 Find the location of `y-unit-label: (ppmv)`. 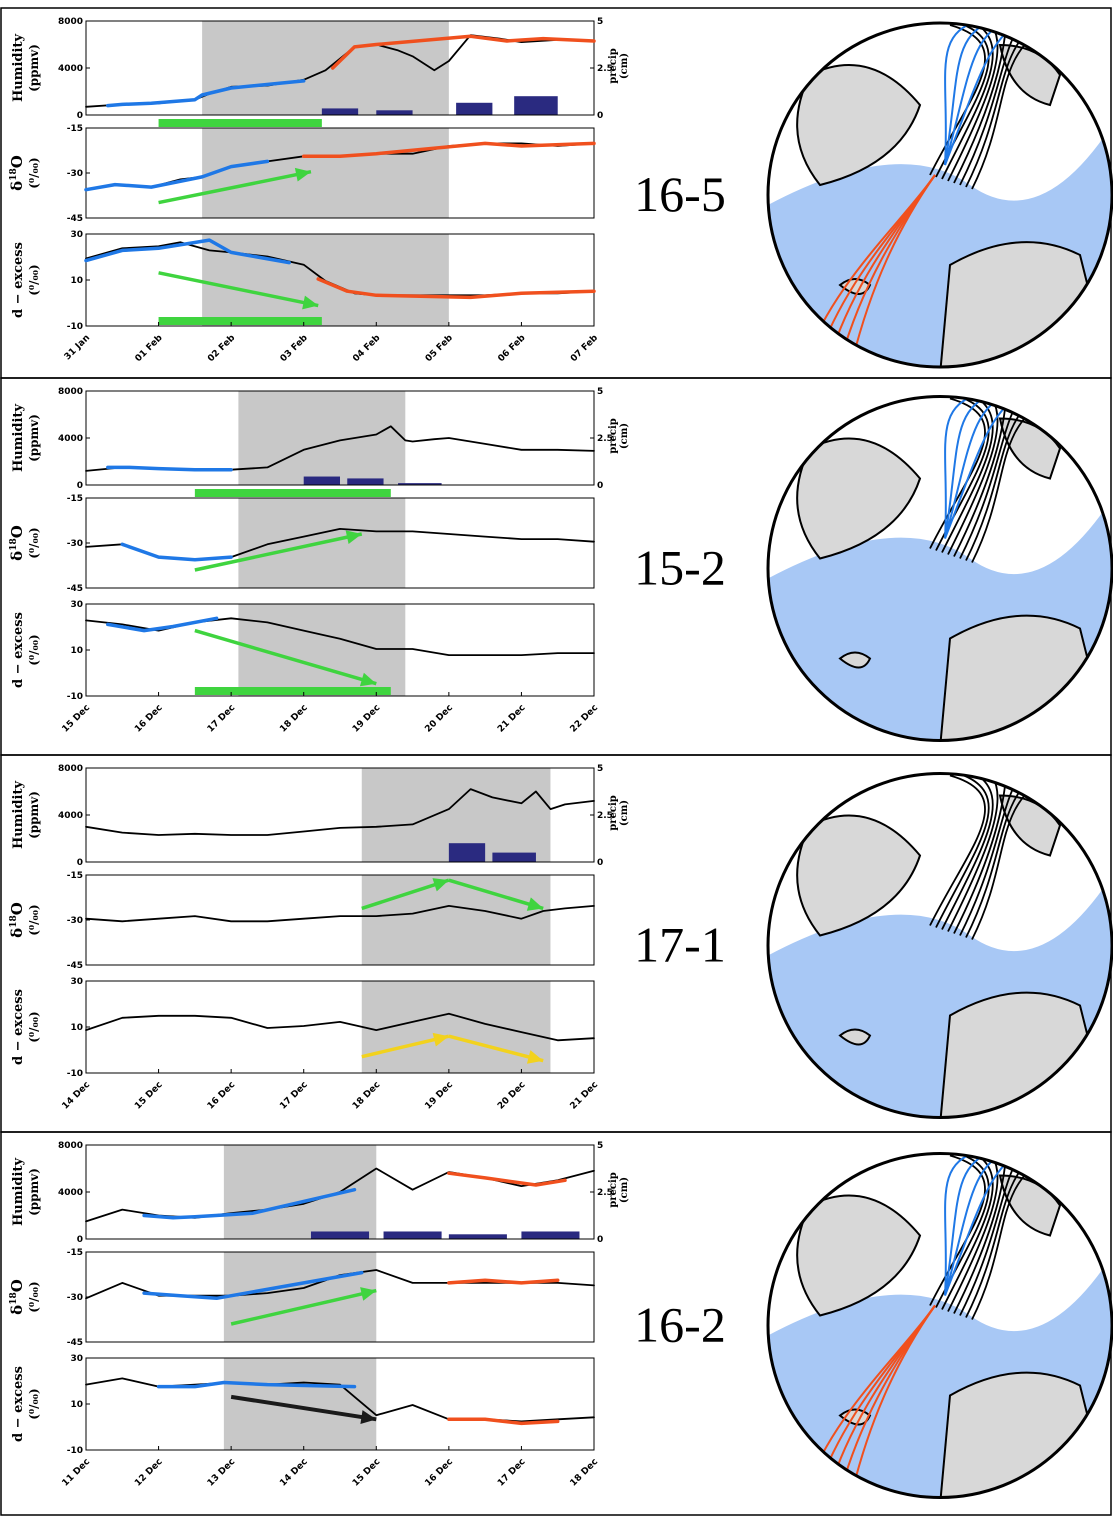

y-unit-label: (ppmv) is located at coordinates (34, 68).